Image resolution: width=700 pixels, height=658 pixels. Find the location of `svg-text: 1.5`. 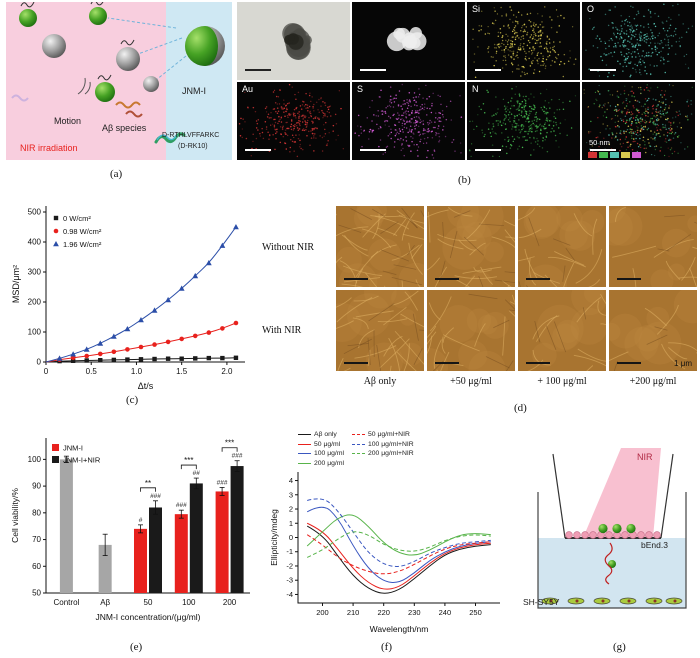

svg-text: 1.5 is located at coordinates (182, 371).